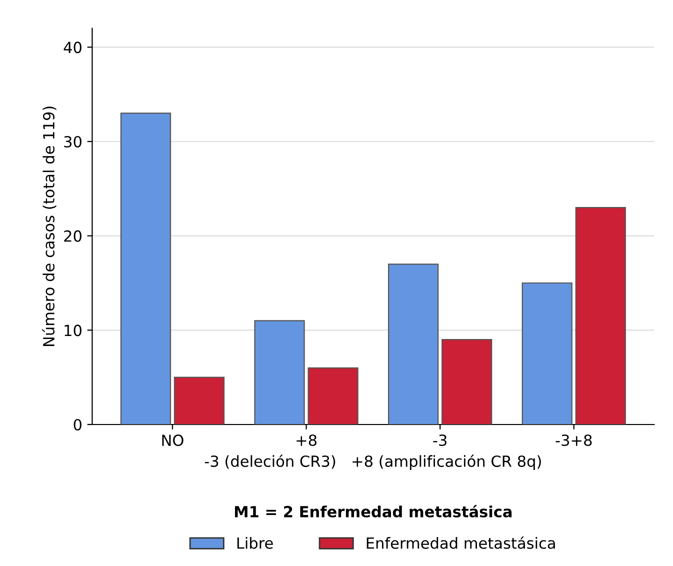 This screenshot has height=566, width=673. What do you see at coordinates (73, 330) in the screenshot?
I see `y-tick-label: 10` at bounding box center [73, 330].